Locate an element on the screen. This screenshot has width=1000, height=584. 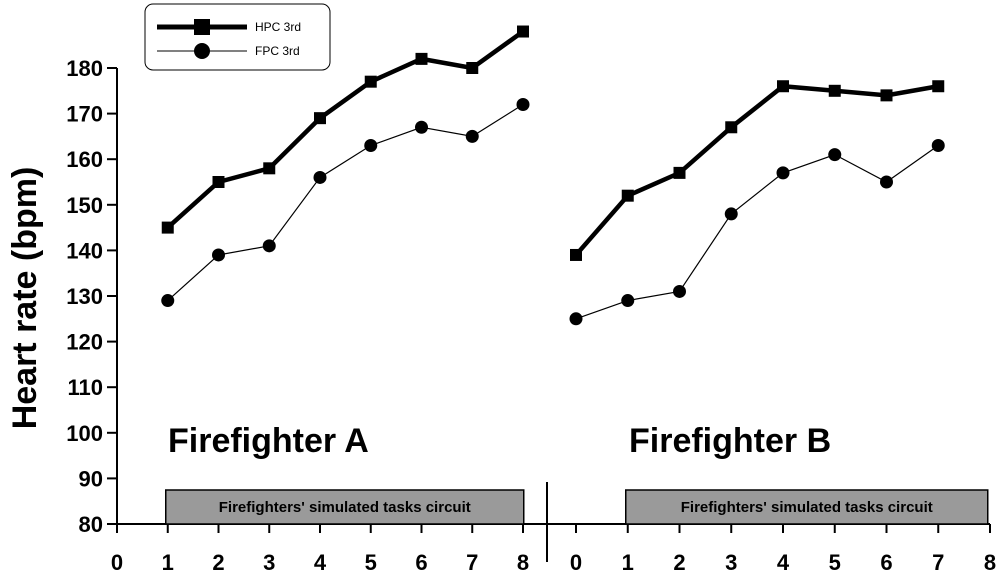
panel-titles: Firefighter A Firefighter B is located at coordinates (499, 441).